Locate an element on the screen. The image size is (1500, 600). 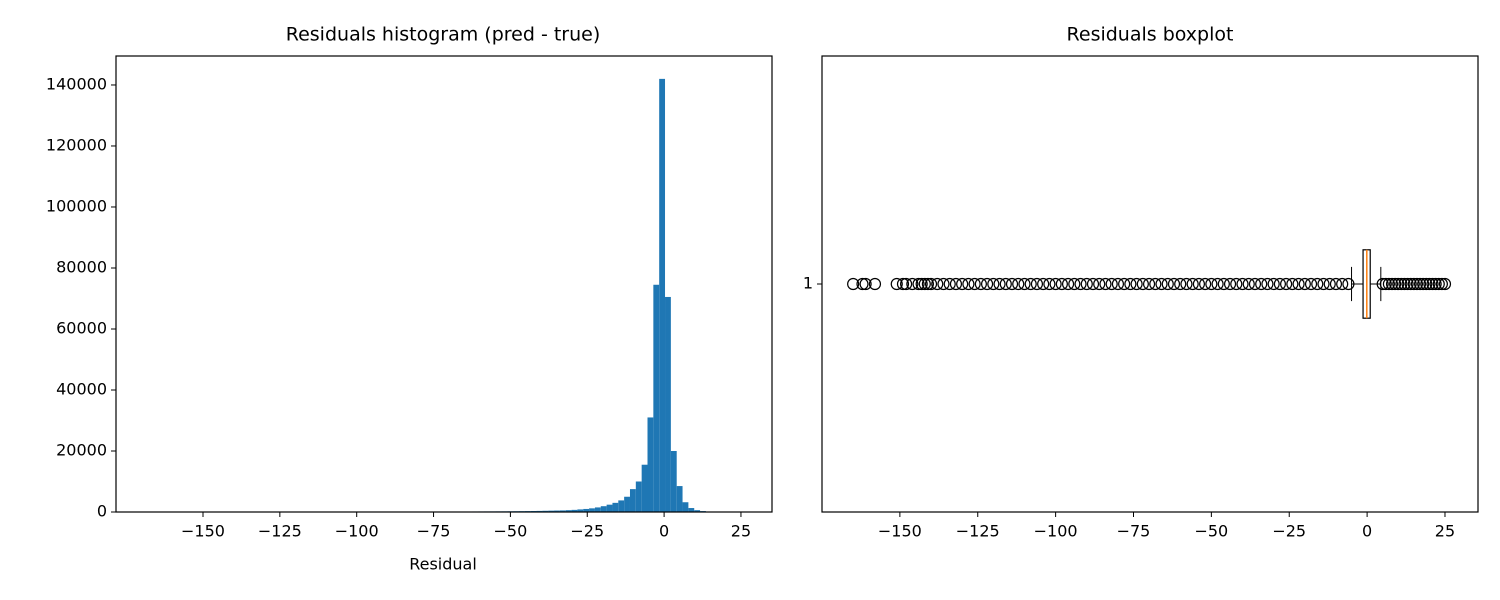
chart-title: Residuals boxplot is located at coordinates (1150, 35).